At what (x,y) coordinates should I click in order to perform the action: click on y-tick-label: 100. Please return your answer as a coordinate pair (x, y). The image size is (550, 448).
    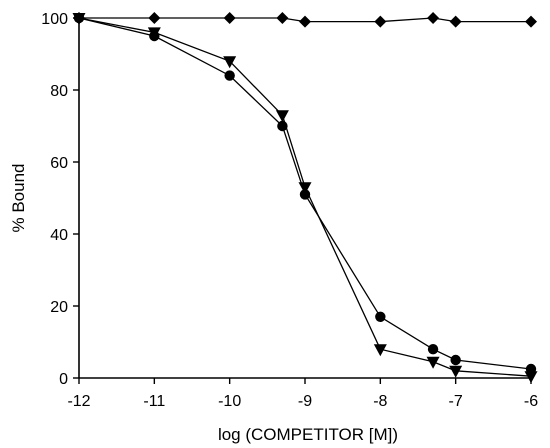
    Looking at the image, I should click on (54, 19).